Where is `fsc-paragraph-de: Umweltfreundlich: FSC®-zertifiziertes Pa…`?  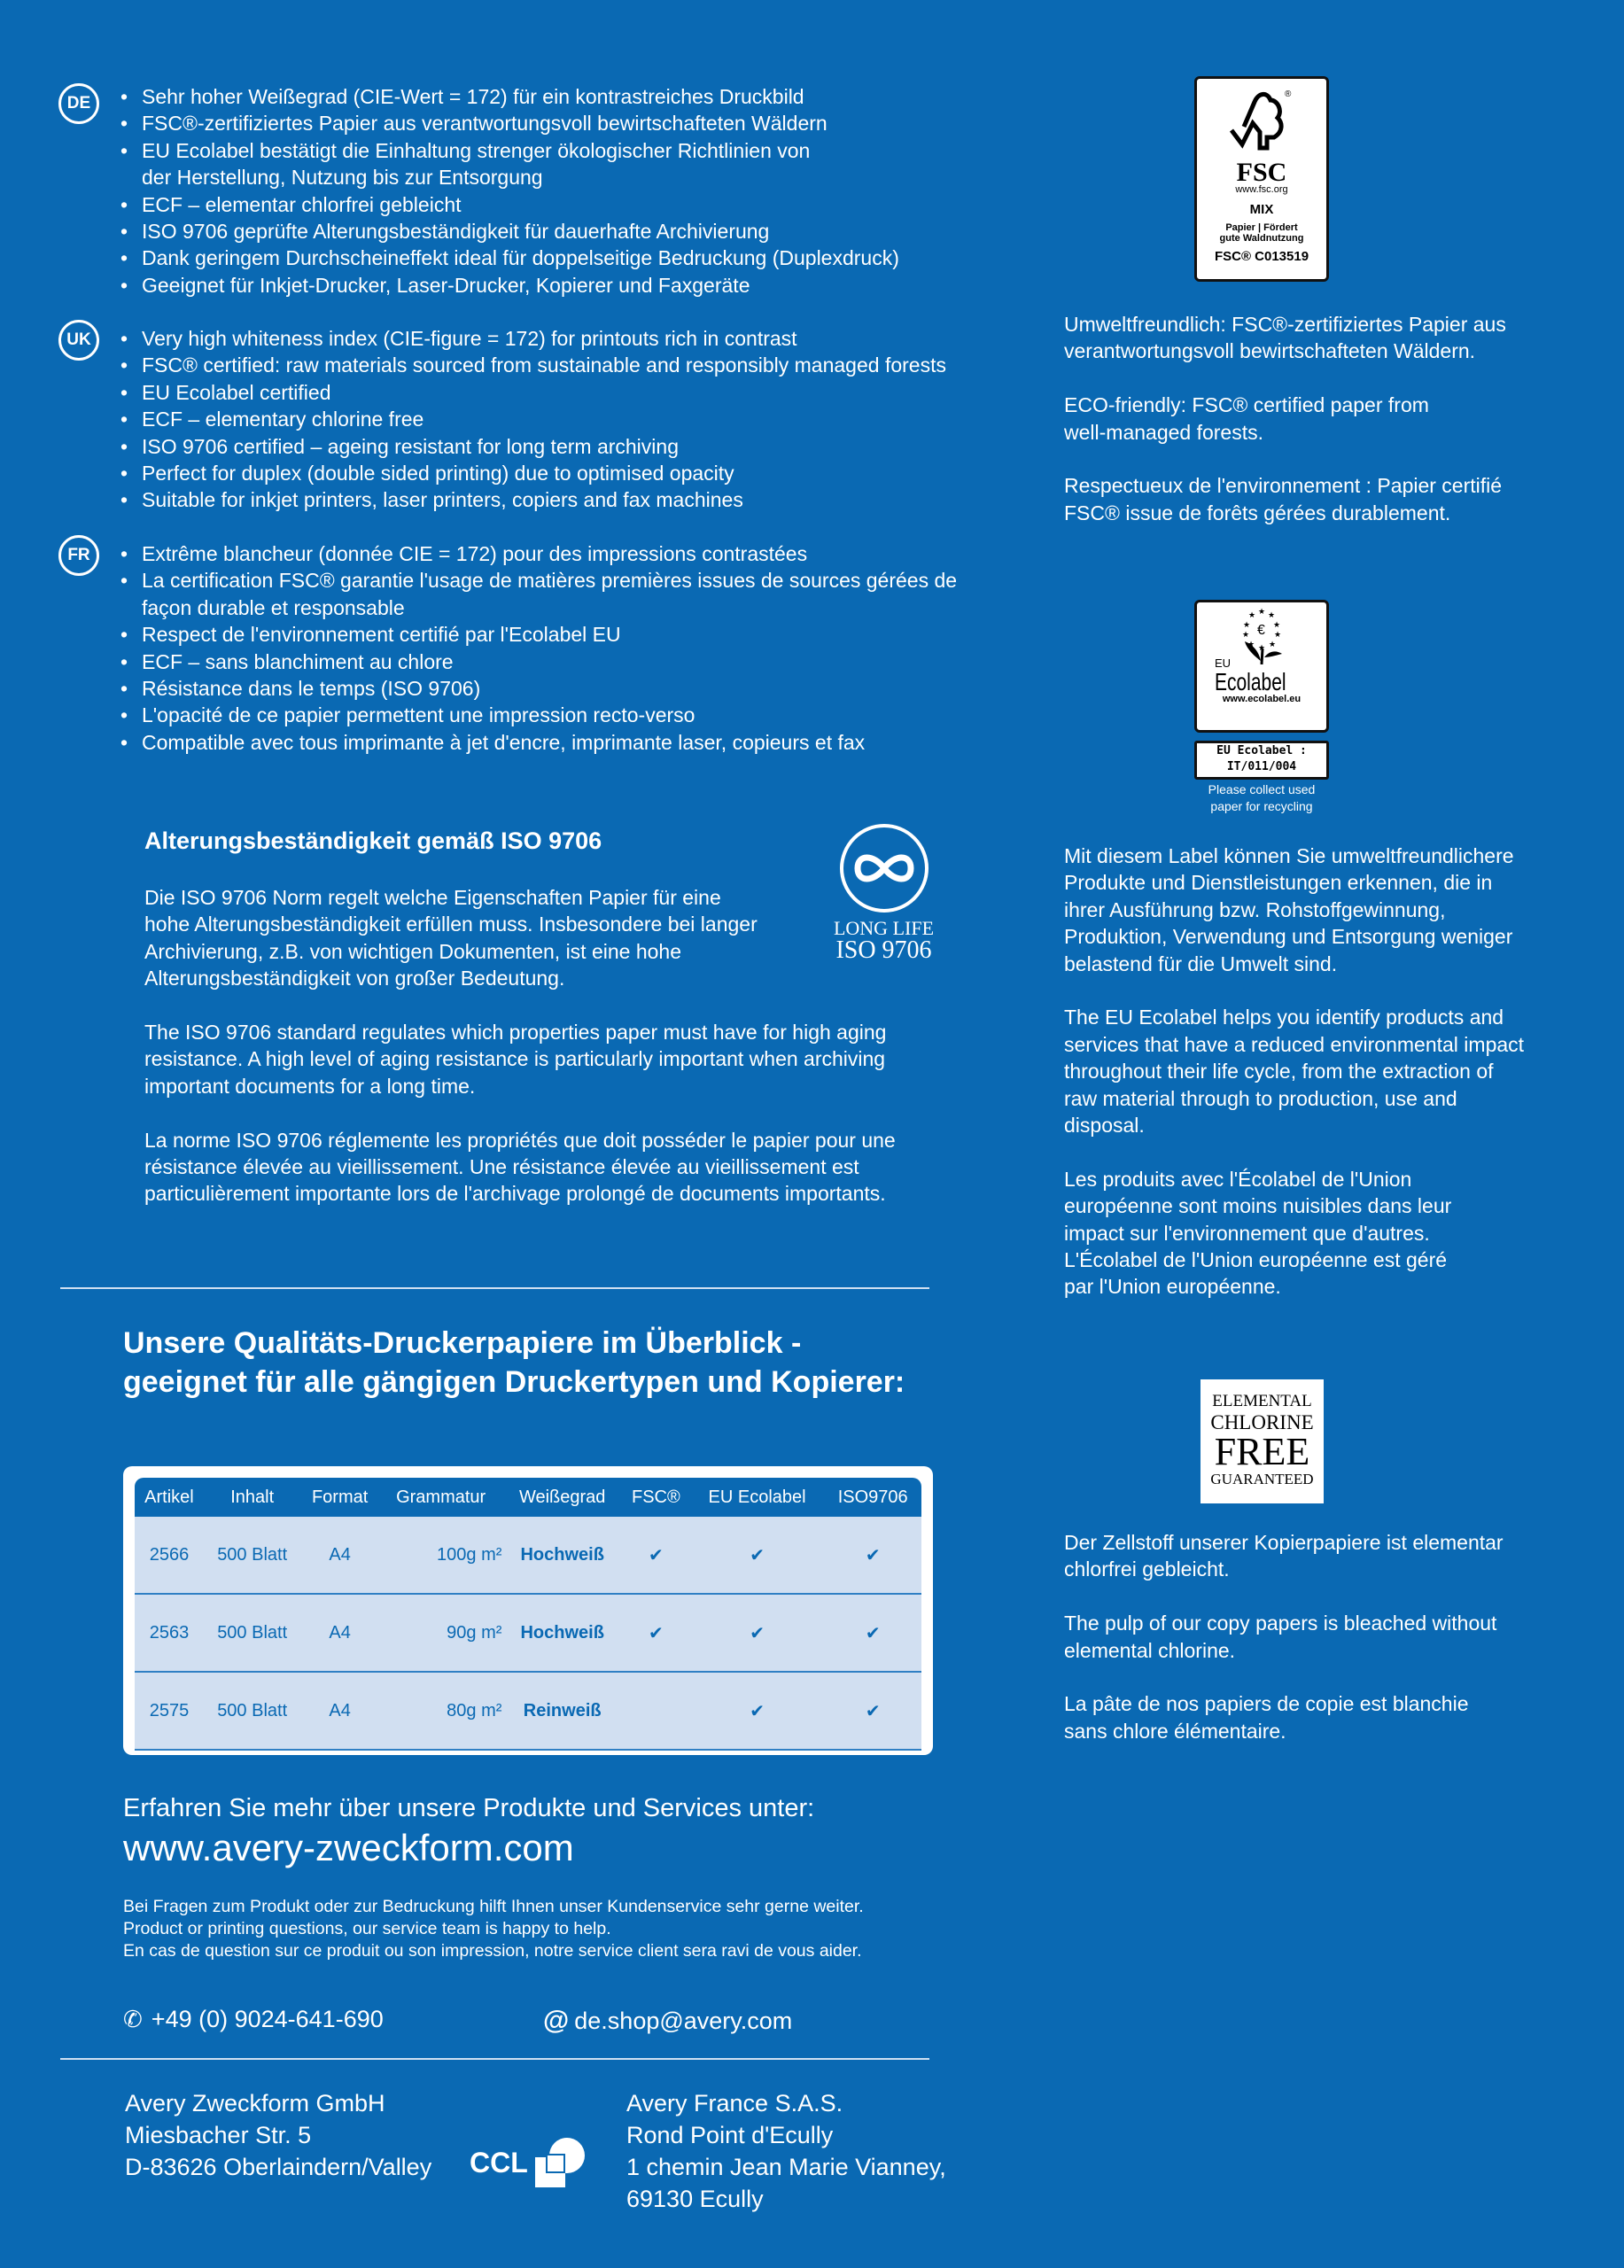
fsc-paragraph-de: Umweltfreundlich: FSC®-zertifiziertes Pa… is located at coordinates (1285, 338).